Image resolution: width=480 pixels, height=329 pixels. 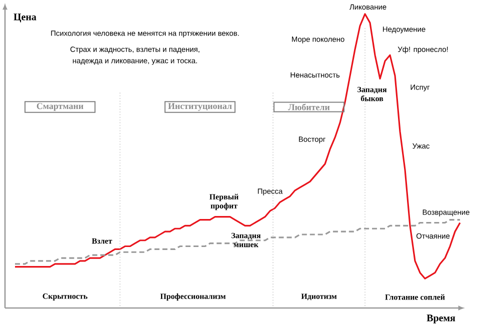 What do you see at coordinates (60, 107) in the screenshot?
I see `annotation: Смартмани` at bounding box center [60, 107].